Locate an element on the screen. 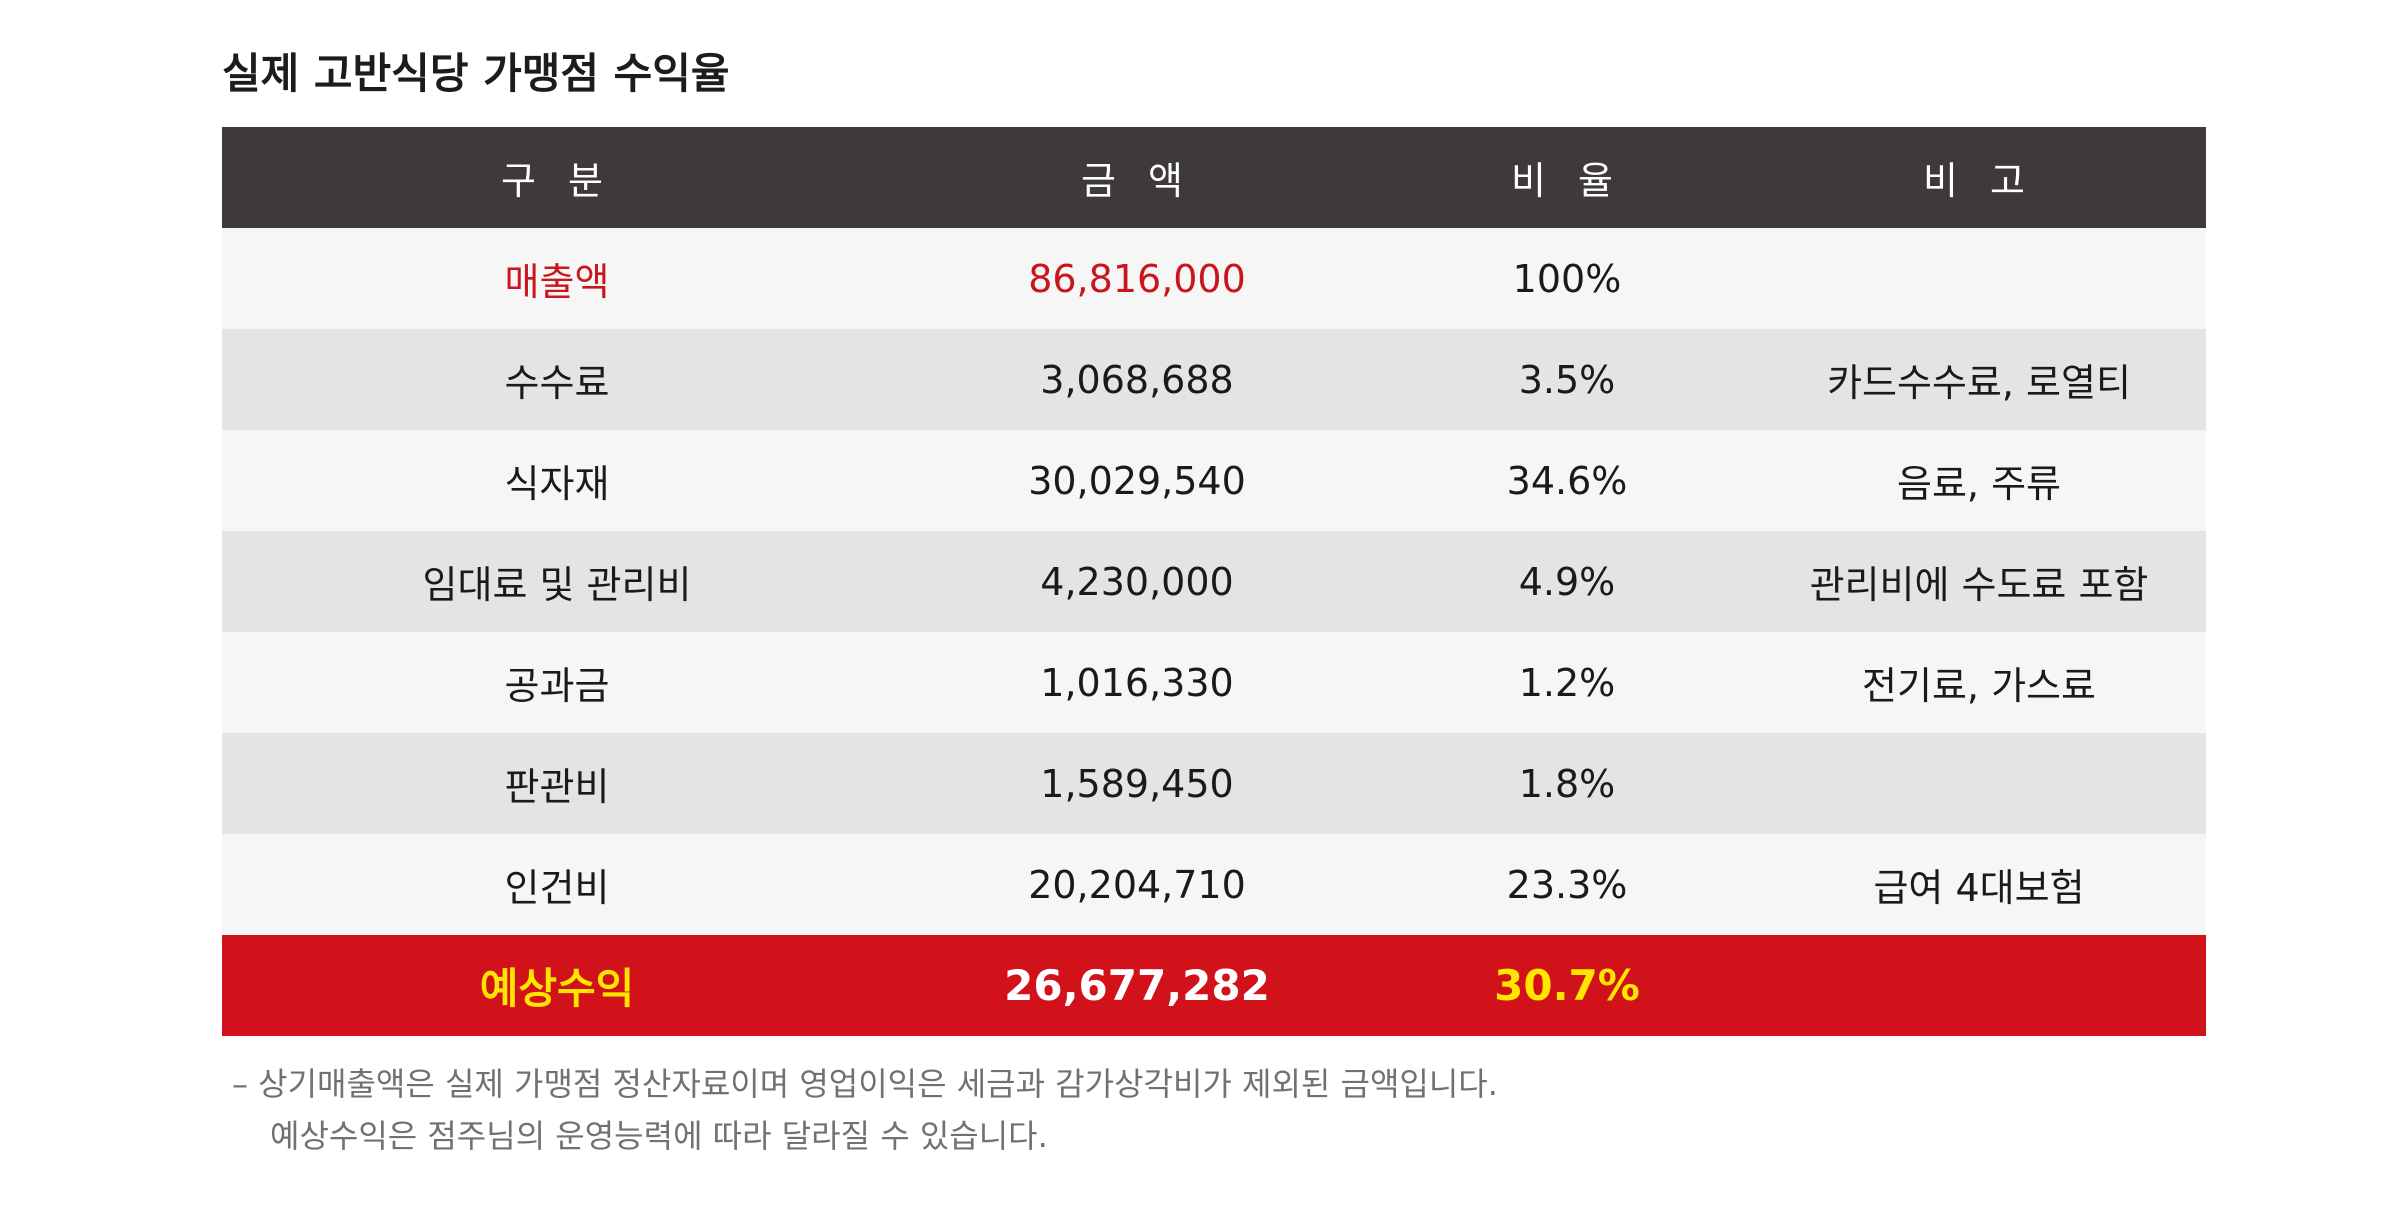 The width and height of the screenshot is (2400, 1216). header-category: 구 분 is located at coordinates (557, 181).